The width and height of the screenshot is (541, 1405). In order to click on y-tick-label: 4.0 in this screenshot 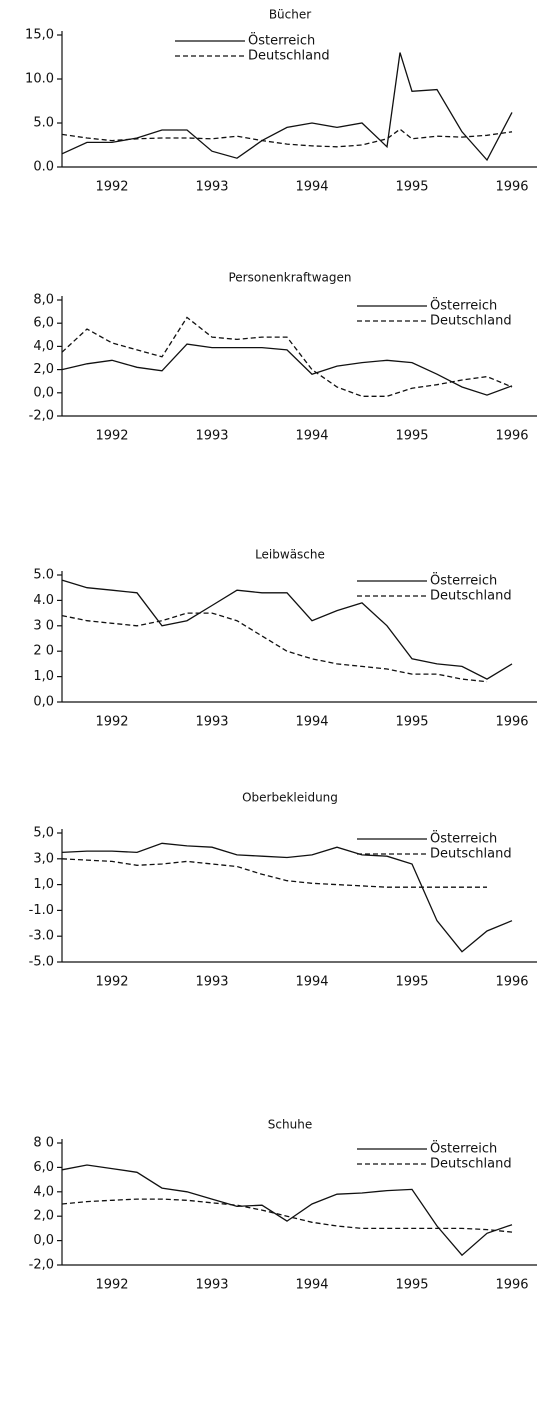, I will do `click(43, 600)`.